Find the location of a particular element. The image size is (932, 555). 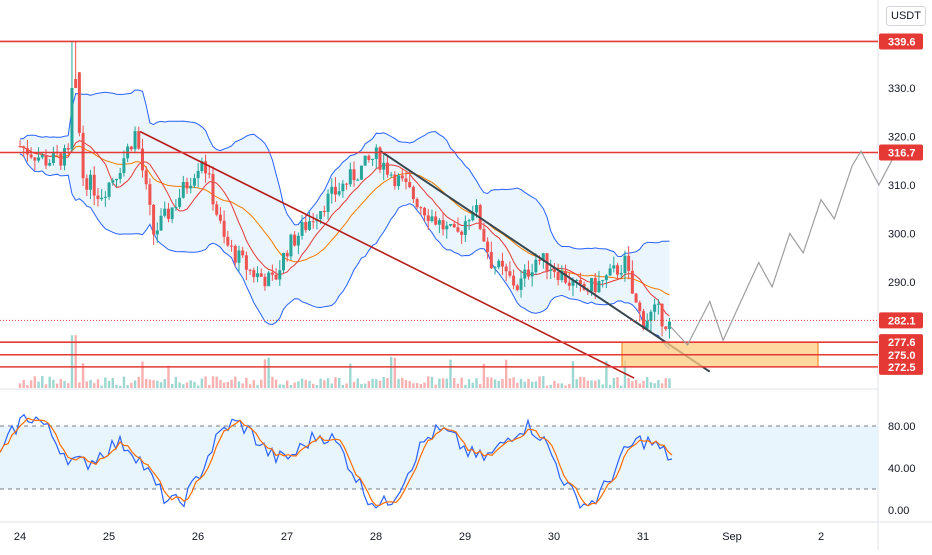

price-level-badge-text: 275.0 is located at coordinates (902, 356).